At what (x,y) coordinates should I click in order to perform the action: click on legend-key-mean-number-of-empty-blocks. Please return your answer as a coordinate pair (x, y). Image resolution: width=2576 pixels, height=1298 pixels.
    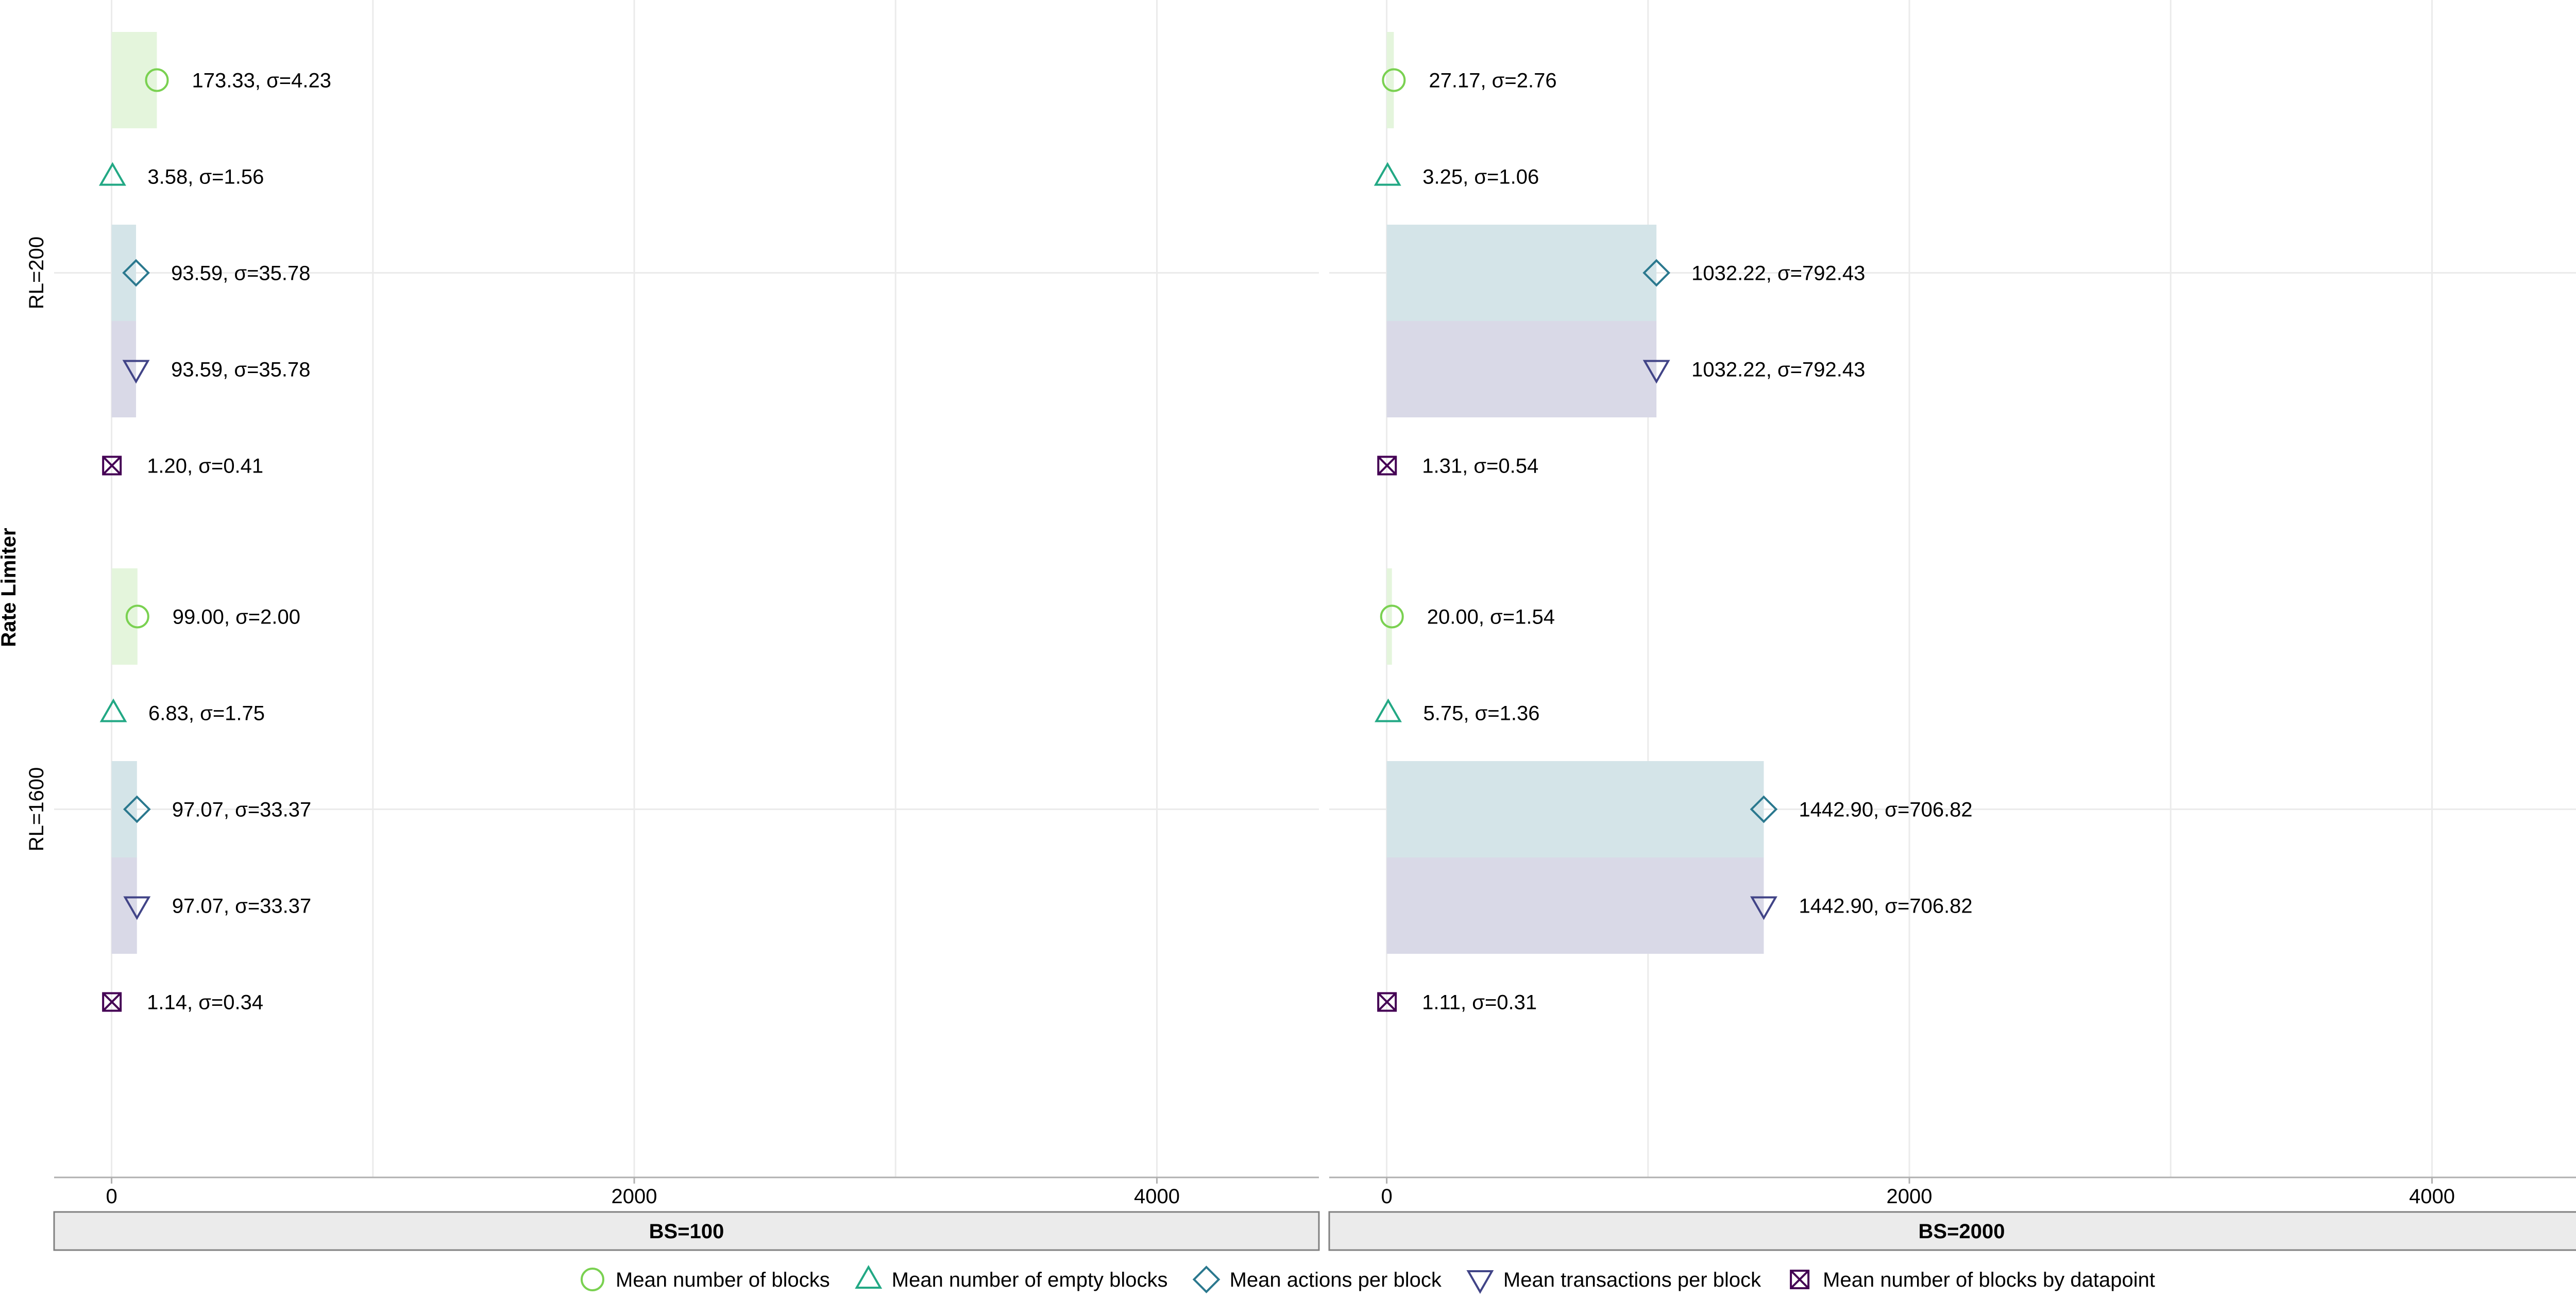
    Looking at the image, I should click on (869, 1277).